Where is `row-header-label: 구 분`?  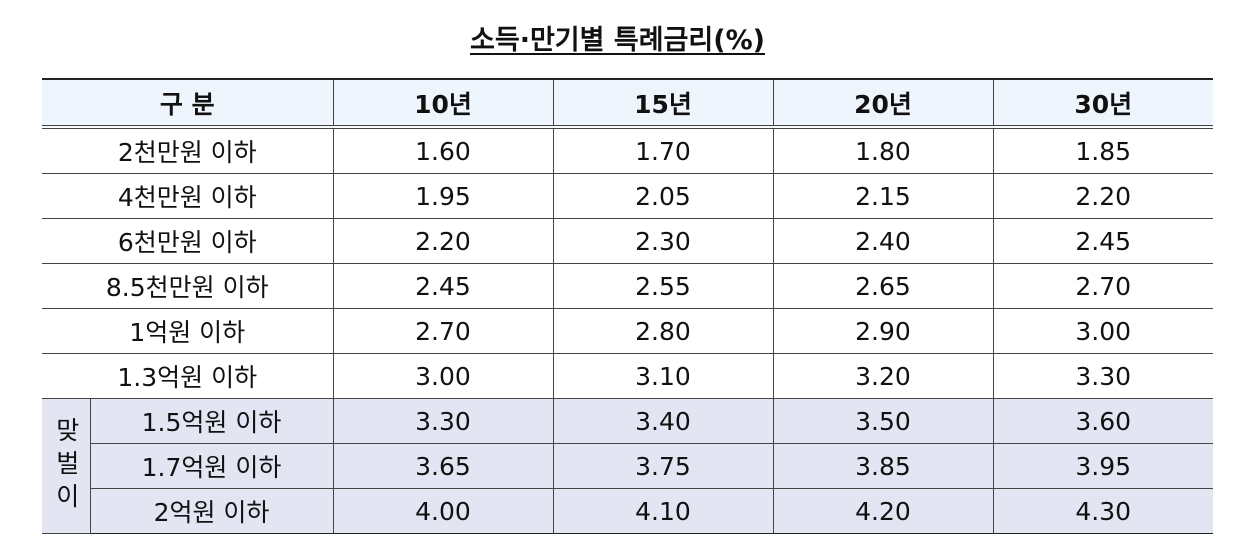 row-header-label: 구 분 is located at coordinates (188, 103).